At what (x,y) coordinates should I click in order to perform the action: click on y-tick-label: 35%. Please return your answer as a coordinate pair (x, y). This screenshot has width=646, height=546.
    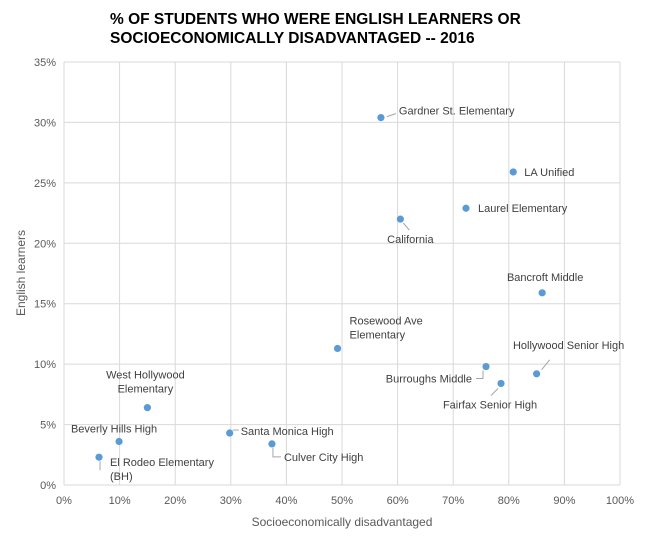
    Looking at the image, I should click on (45, 63).